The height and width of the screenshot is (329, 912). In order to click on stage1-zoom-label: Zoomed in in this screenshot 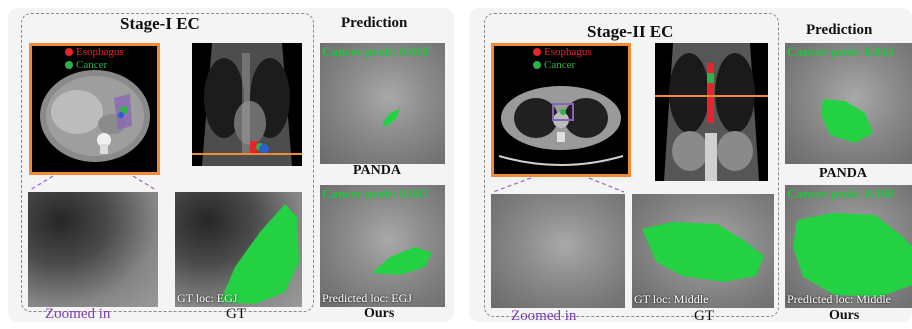, I will do `click(78, 314)`.